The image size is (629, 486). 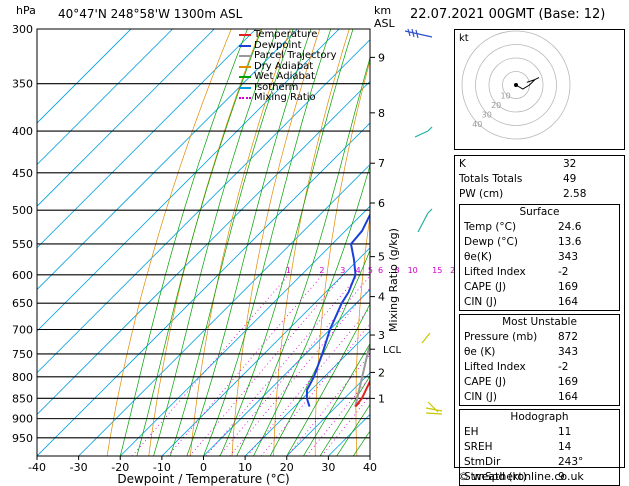 What do you see at coordinates (337, 309) in the screenshot?
I see `dewpoint-line` at bounding box center [337, 309].